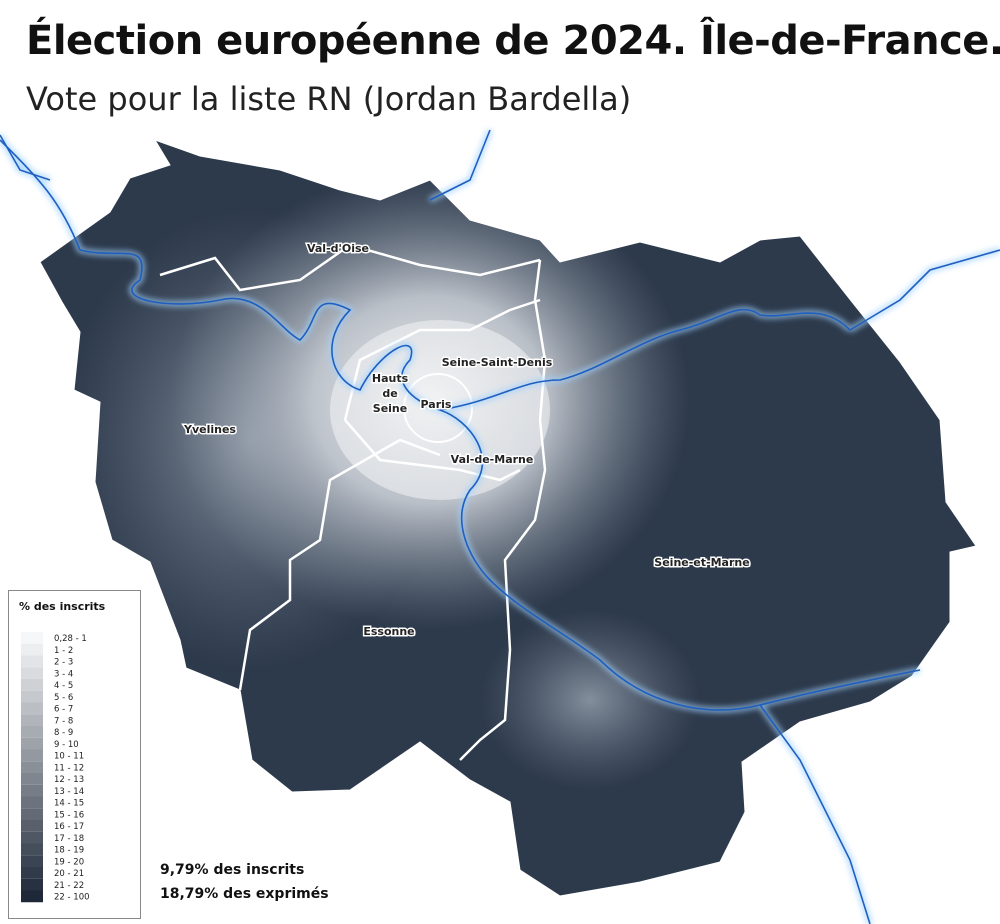  What do you see at coordinates (69, 804) in the screenshot?
I see `legend-label: 14 - 15` at bounding box center [69, 804].